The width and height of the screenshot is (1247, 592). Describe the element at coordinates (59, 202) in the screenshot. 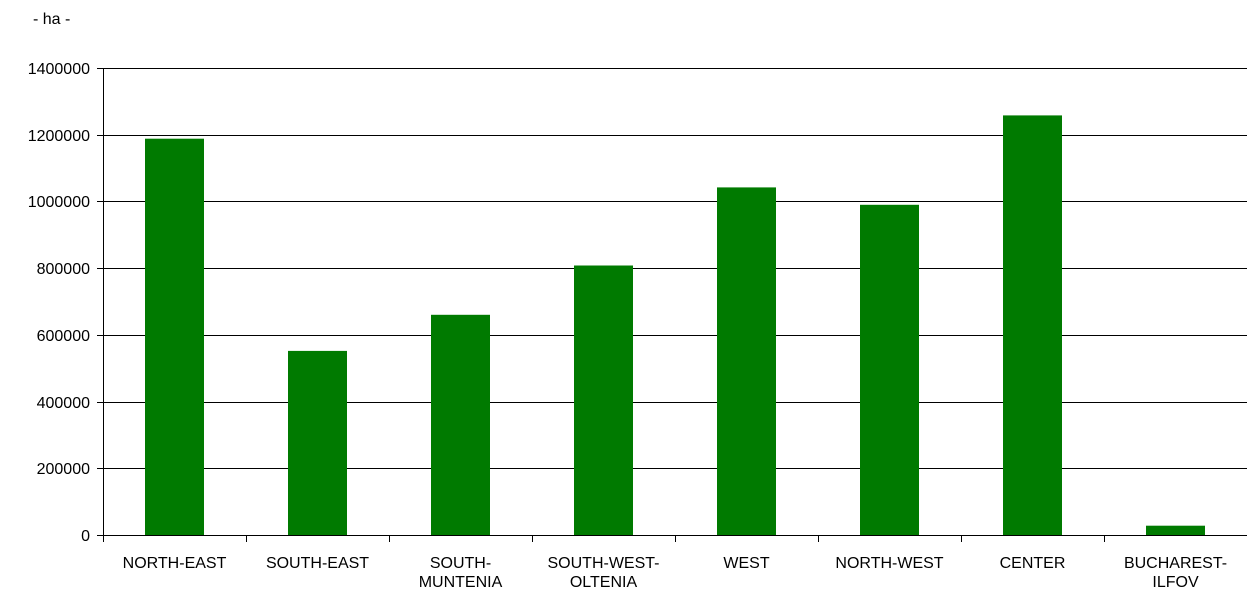

I see `y-tick-label: 1000000` at that location.